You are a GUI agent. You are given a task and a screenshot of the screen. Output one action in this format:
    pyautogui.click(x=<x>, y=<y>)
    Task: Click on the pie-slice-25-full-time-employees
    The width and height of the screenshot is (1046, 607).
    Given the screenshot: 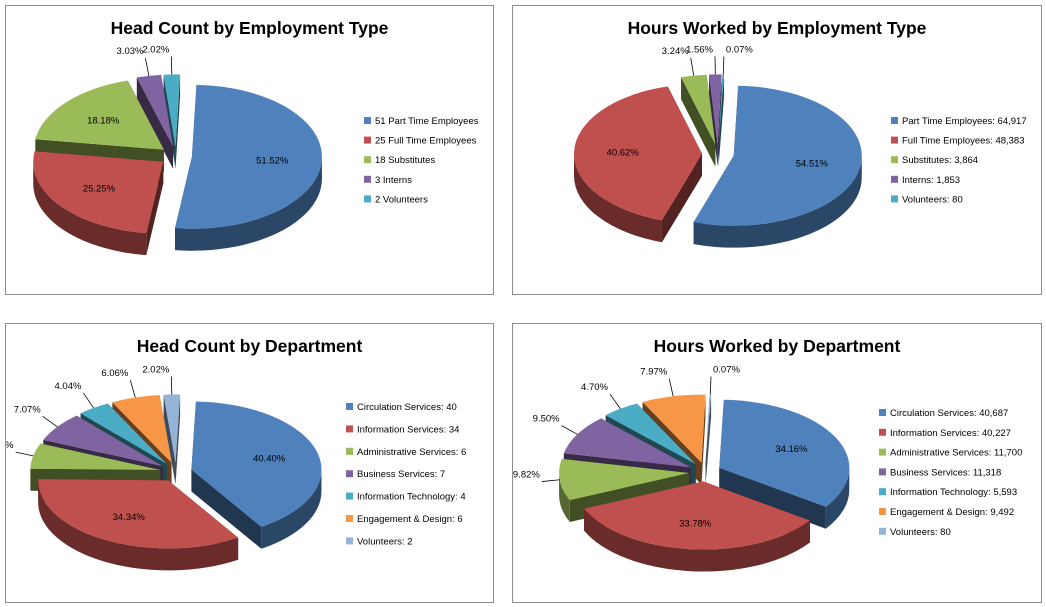 What is the action you would take?
    pyautogui.click(x=98, y=203)
    